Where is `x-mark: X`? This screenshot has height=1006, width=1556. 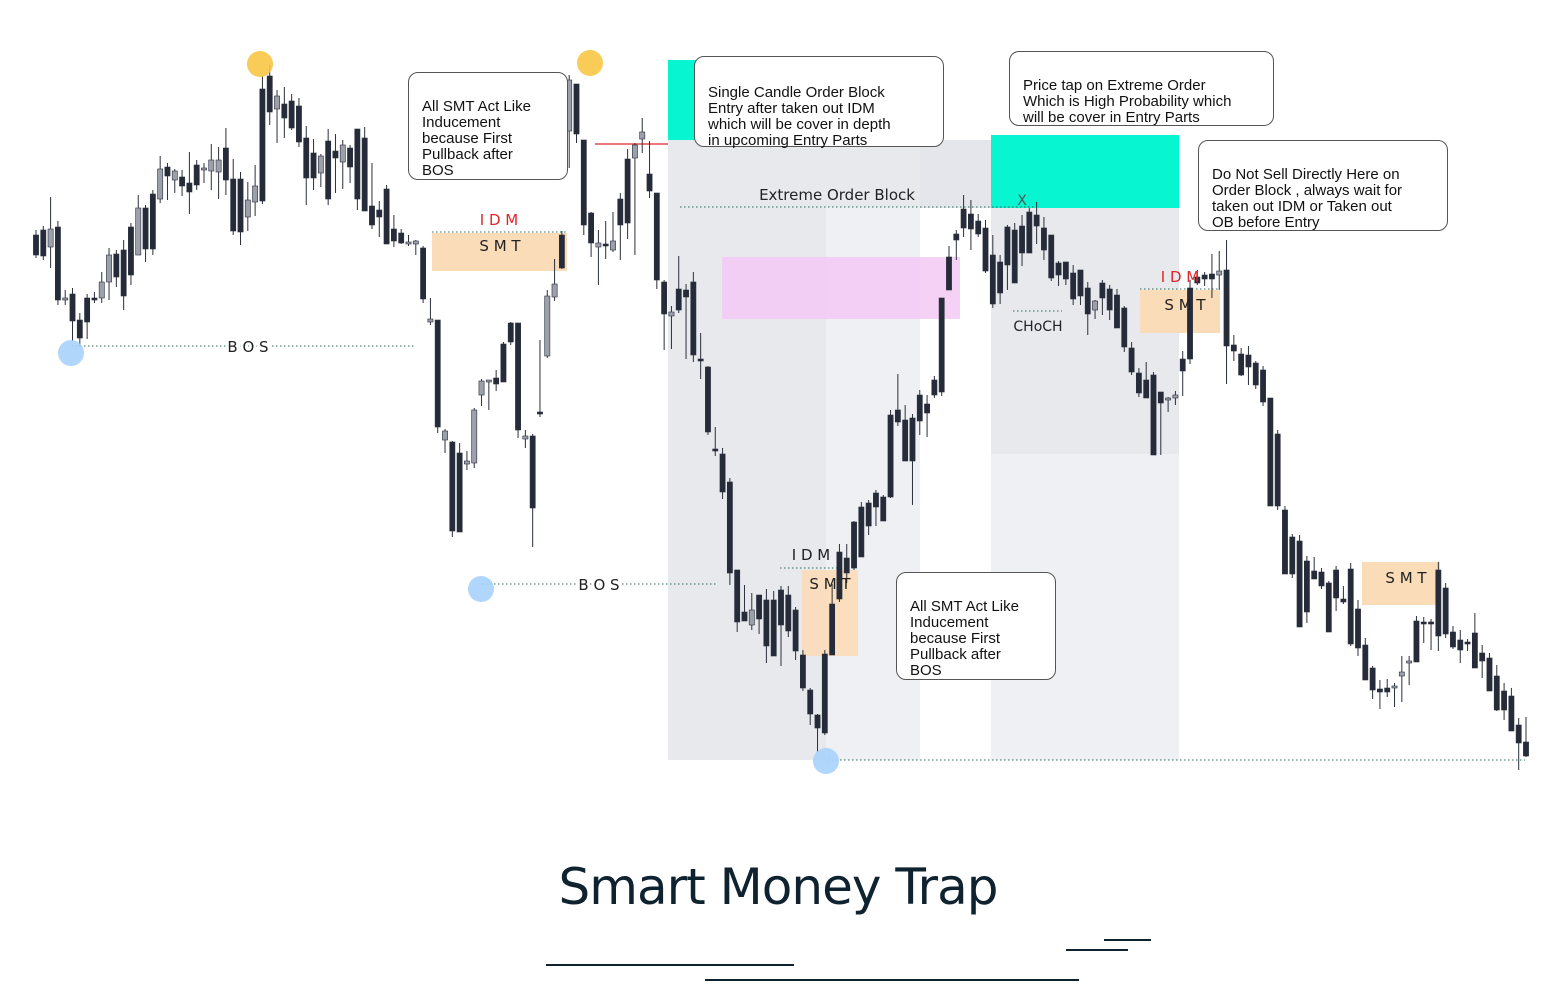 x-mark: X is located at coordinates (1022, 201).